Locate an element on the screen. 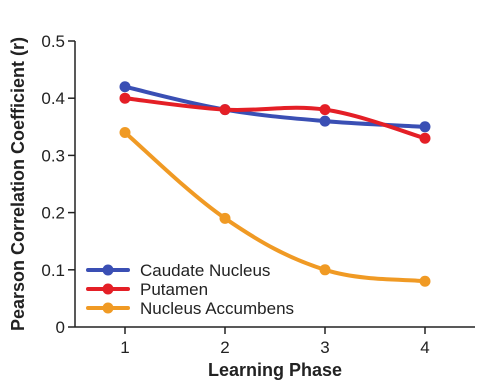 This screenshot has height=380, width=489. legend-item: Caudate Nucleus is located at coordinates (178, 270).